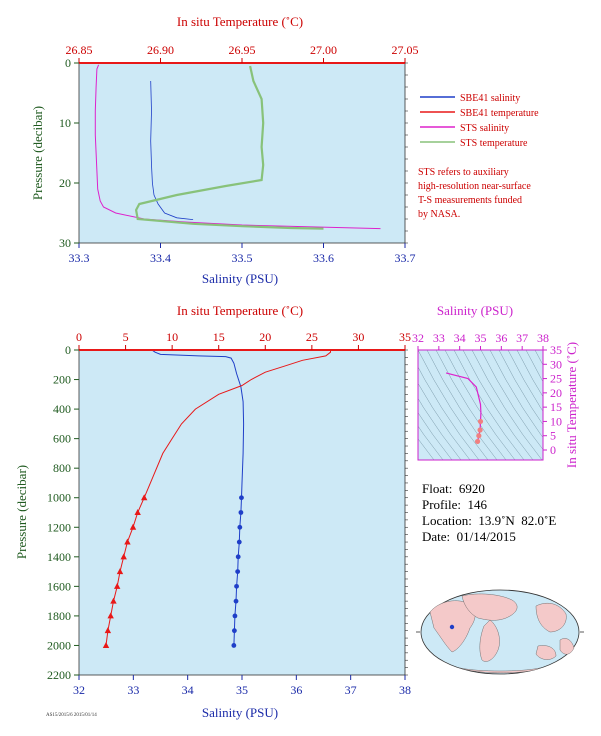 Image resolution: width=601 pixels, height=736 pixels. What do you see at coordinates (237, 147) in the screenshot?
I see `near-surface-series-sts-salinity-line` at bounding box center [237, 147].